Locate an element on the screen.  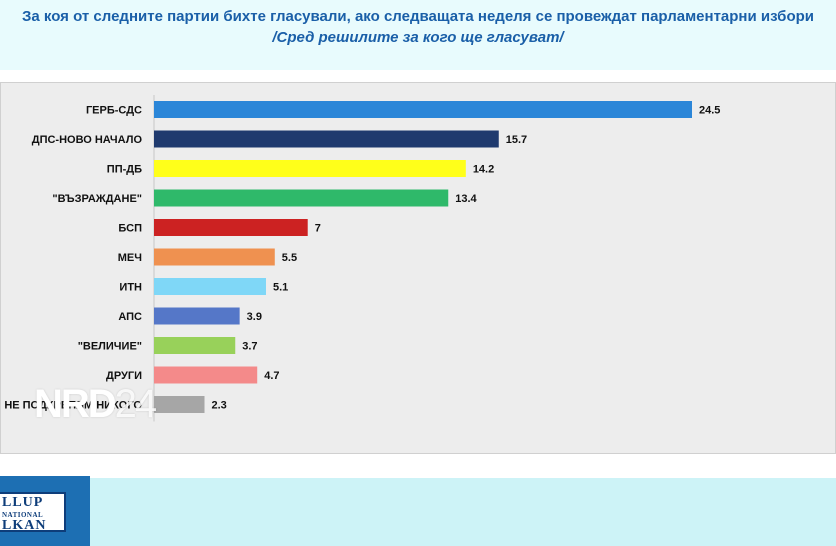
watermark-number: 24 is located at coordinates (135, 404).